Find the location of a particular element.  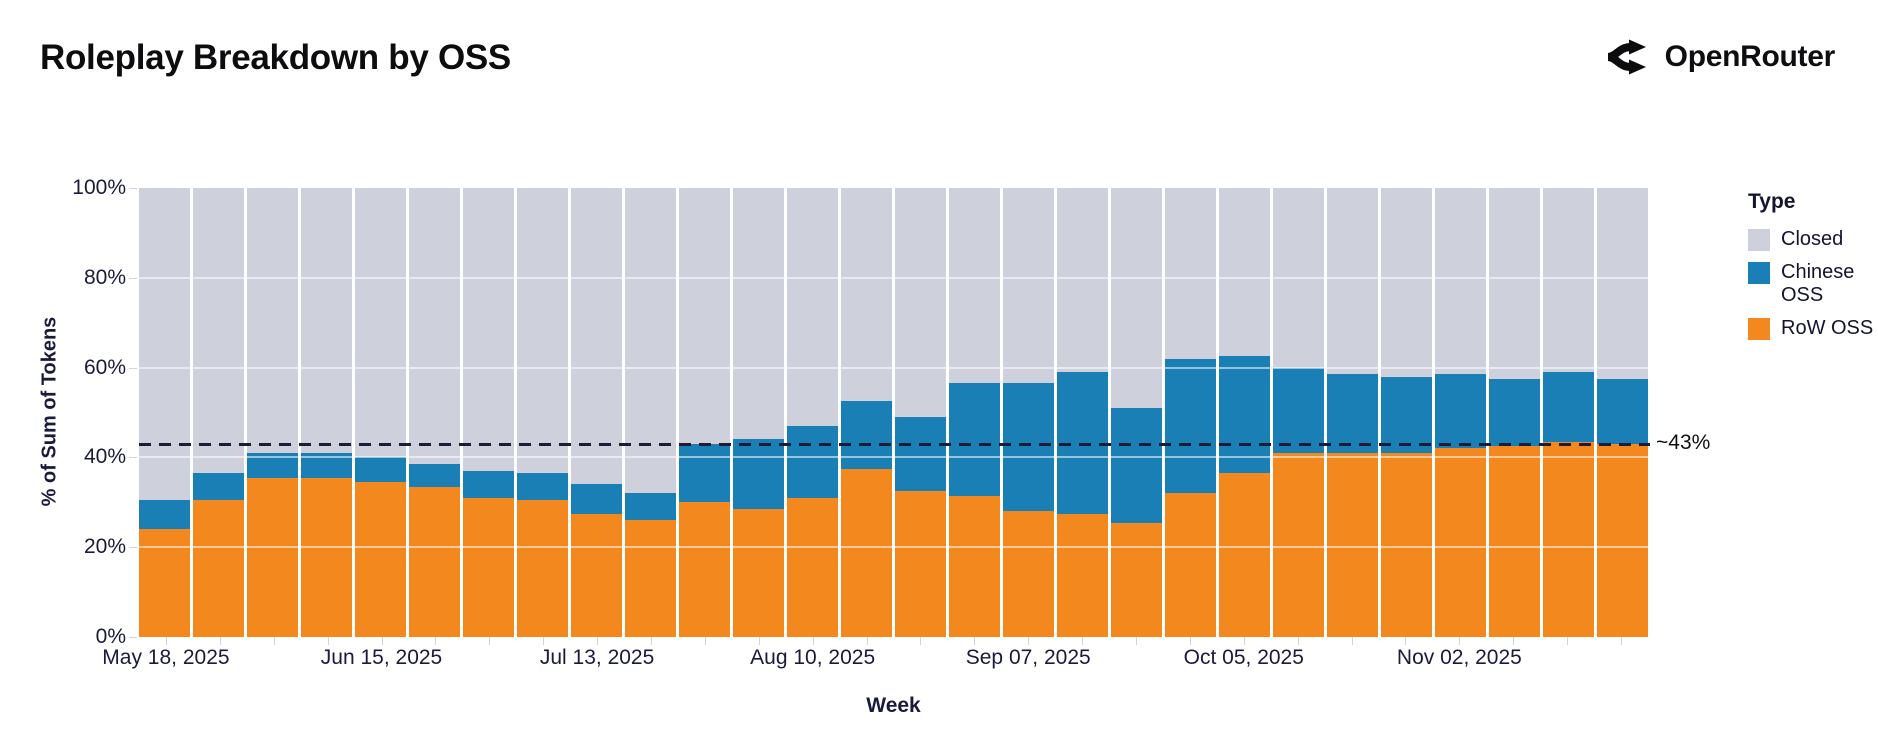

bar-nov-16-2025 is located at coordinates (1568, 412).